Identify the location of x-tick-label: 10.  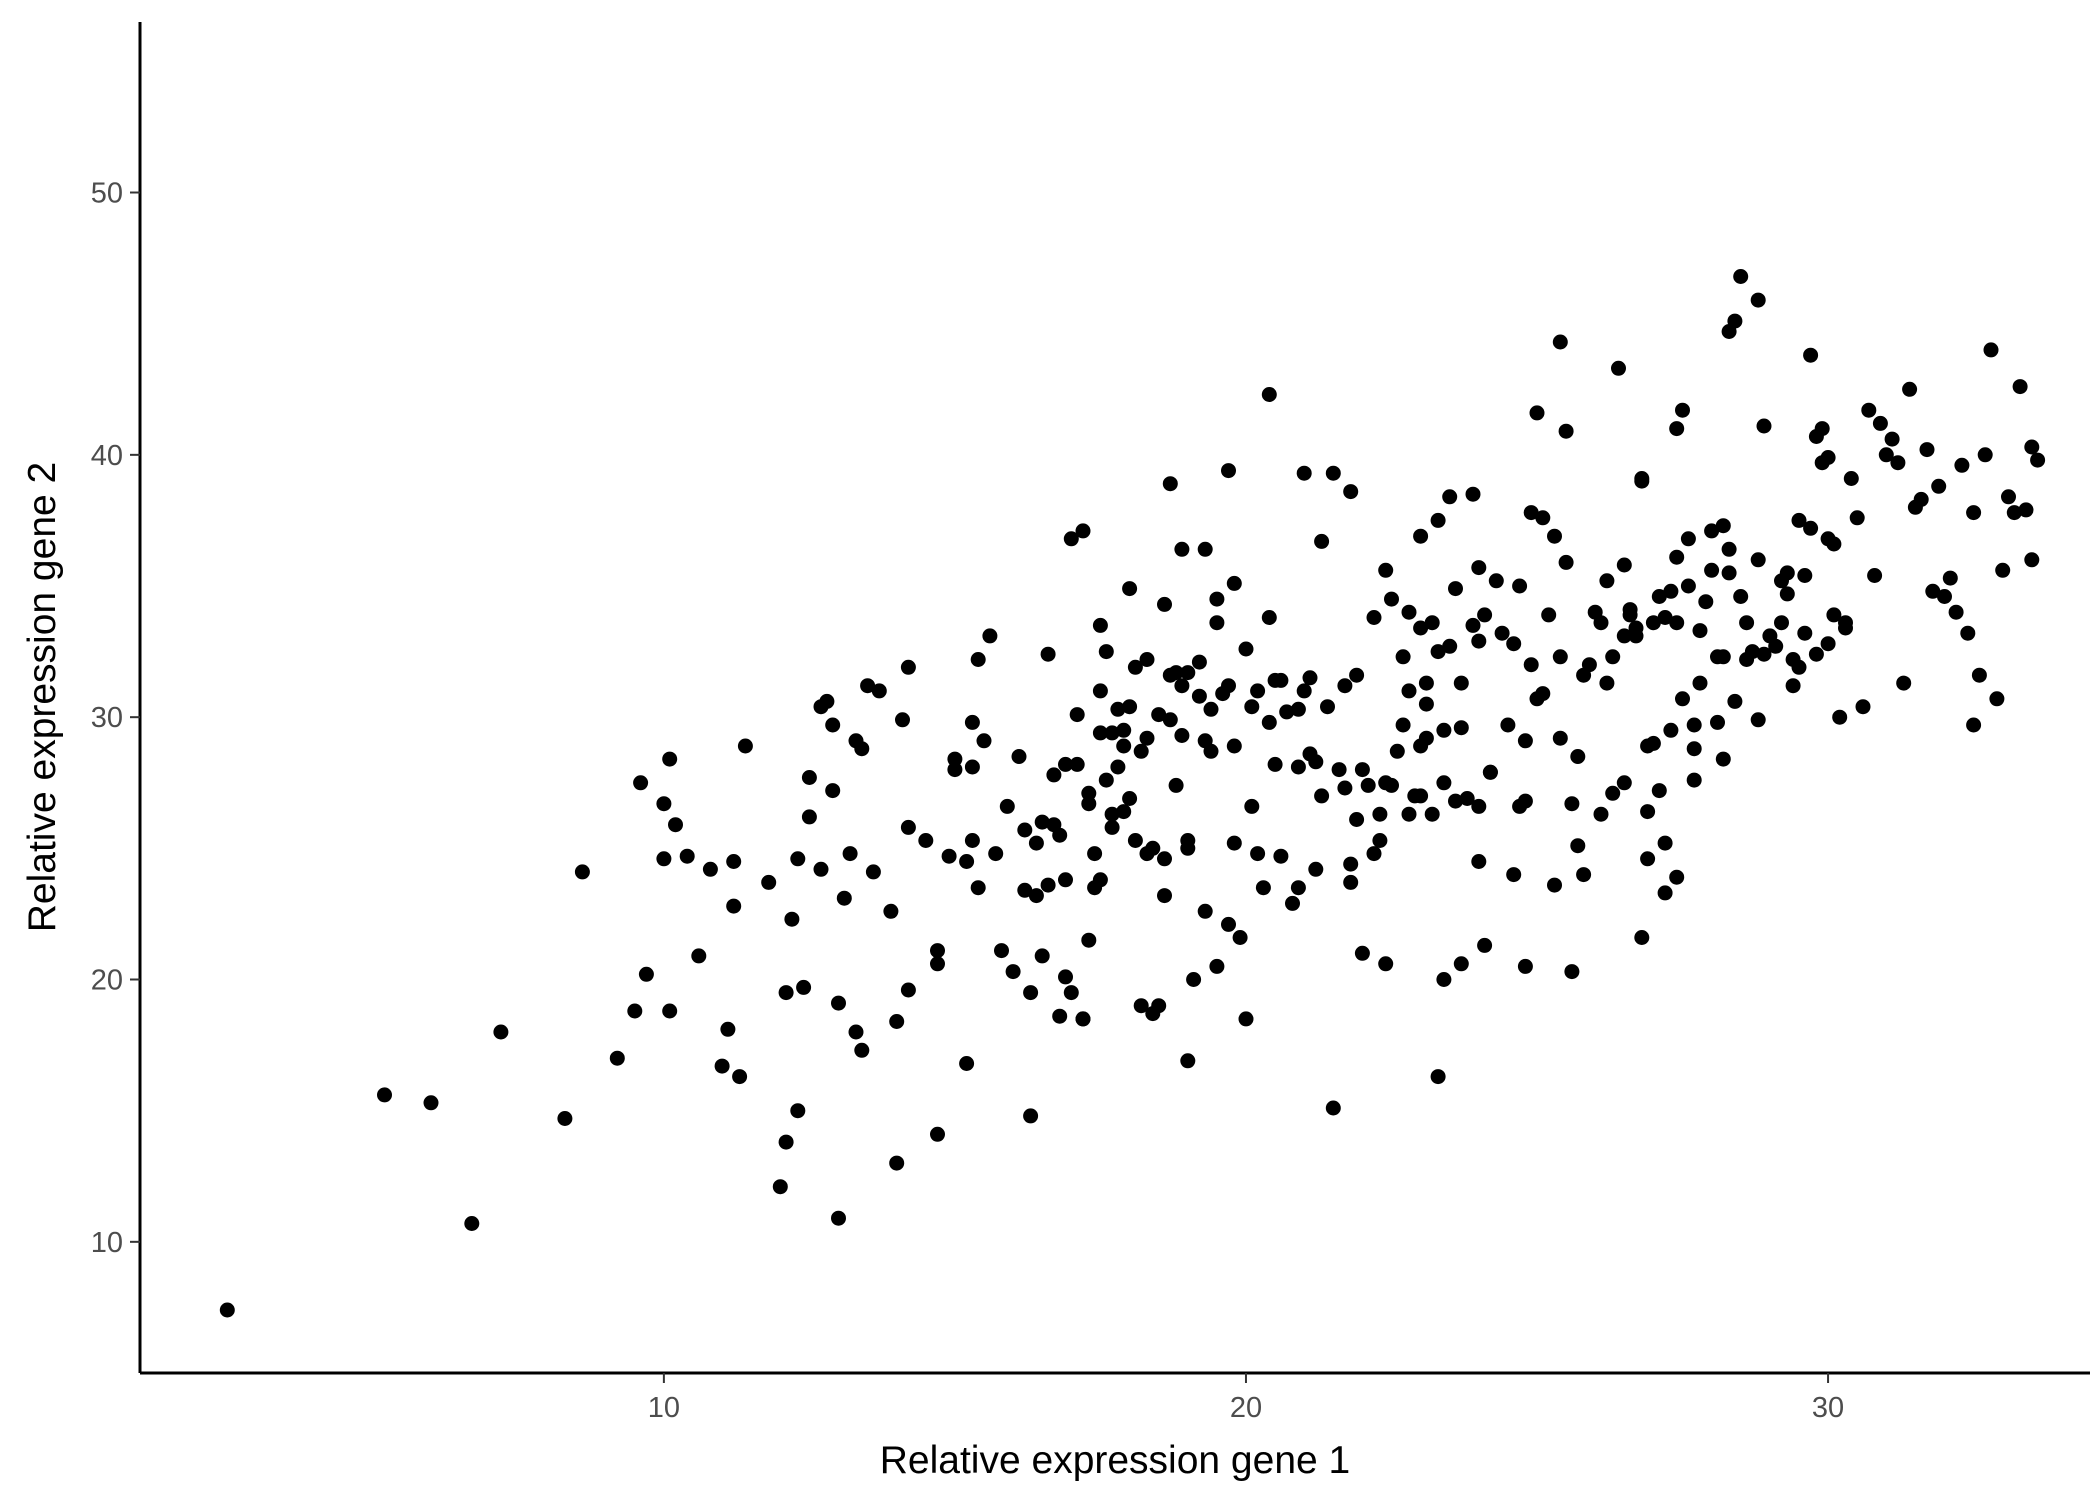
(664, 1408).